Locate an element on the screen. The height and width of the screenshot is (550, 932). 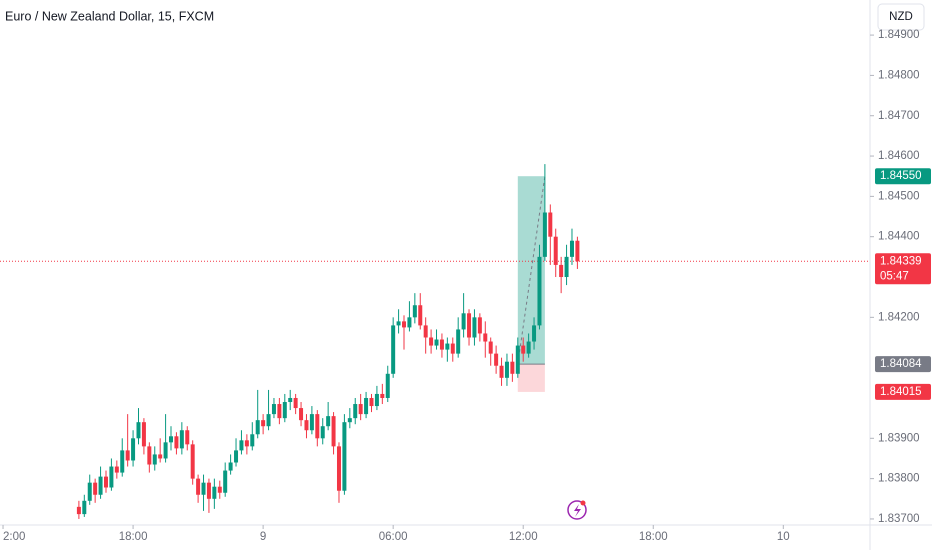
events-icon is located at coordinates (577, 510).